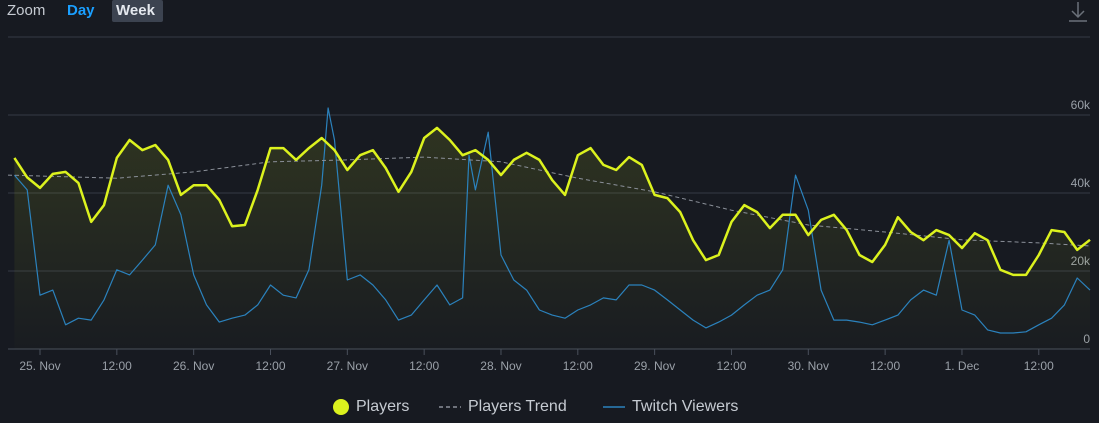  I want to click on x-tick-label: 30. Nov, so click(808, 366).